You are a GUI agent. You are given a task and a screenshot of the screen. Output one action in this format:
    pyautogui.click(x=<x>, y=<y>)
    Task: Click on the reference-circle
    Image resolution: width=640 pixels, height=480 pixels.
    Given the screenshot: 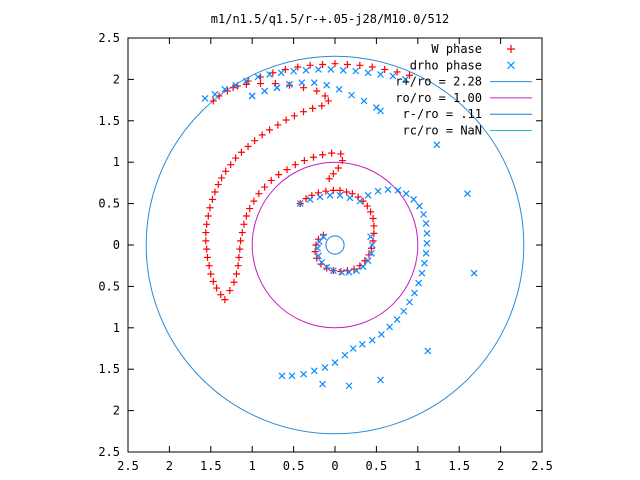 What is the action you would take?
    pyautogui.click(x=335, y=245)
    